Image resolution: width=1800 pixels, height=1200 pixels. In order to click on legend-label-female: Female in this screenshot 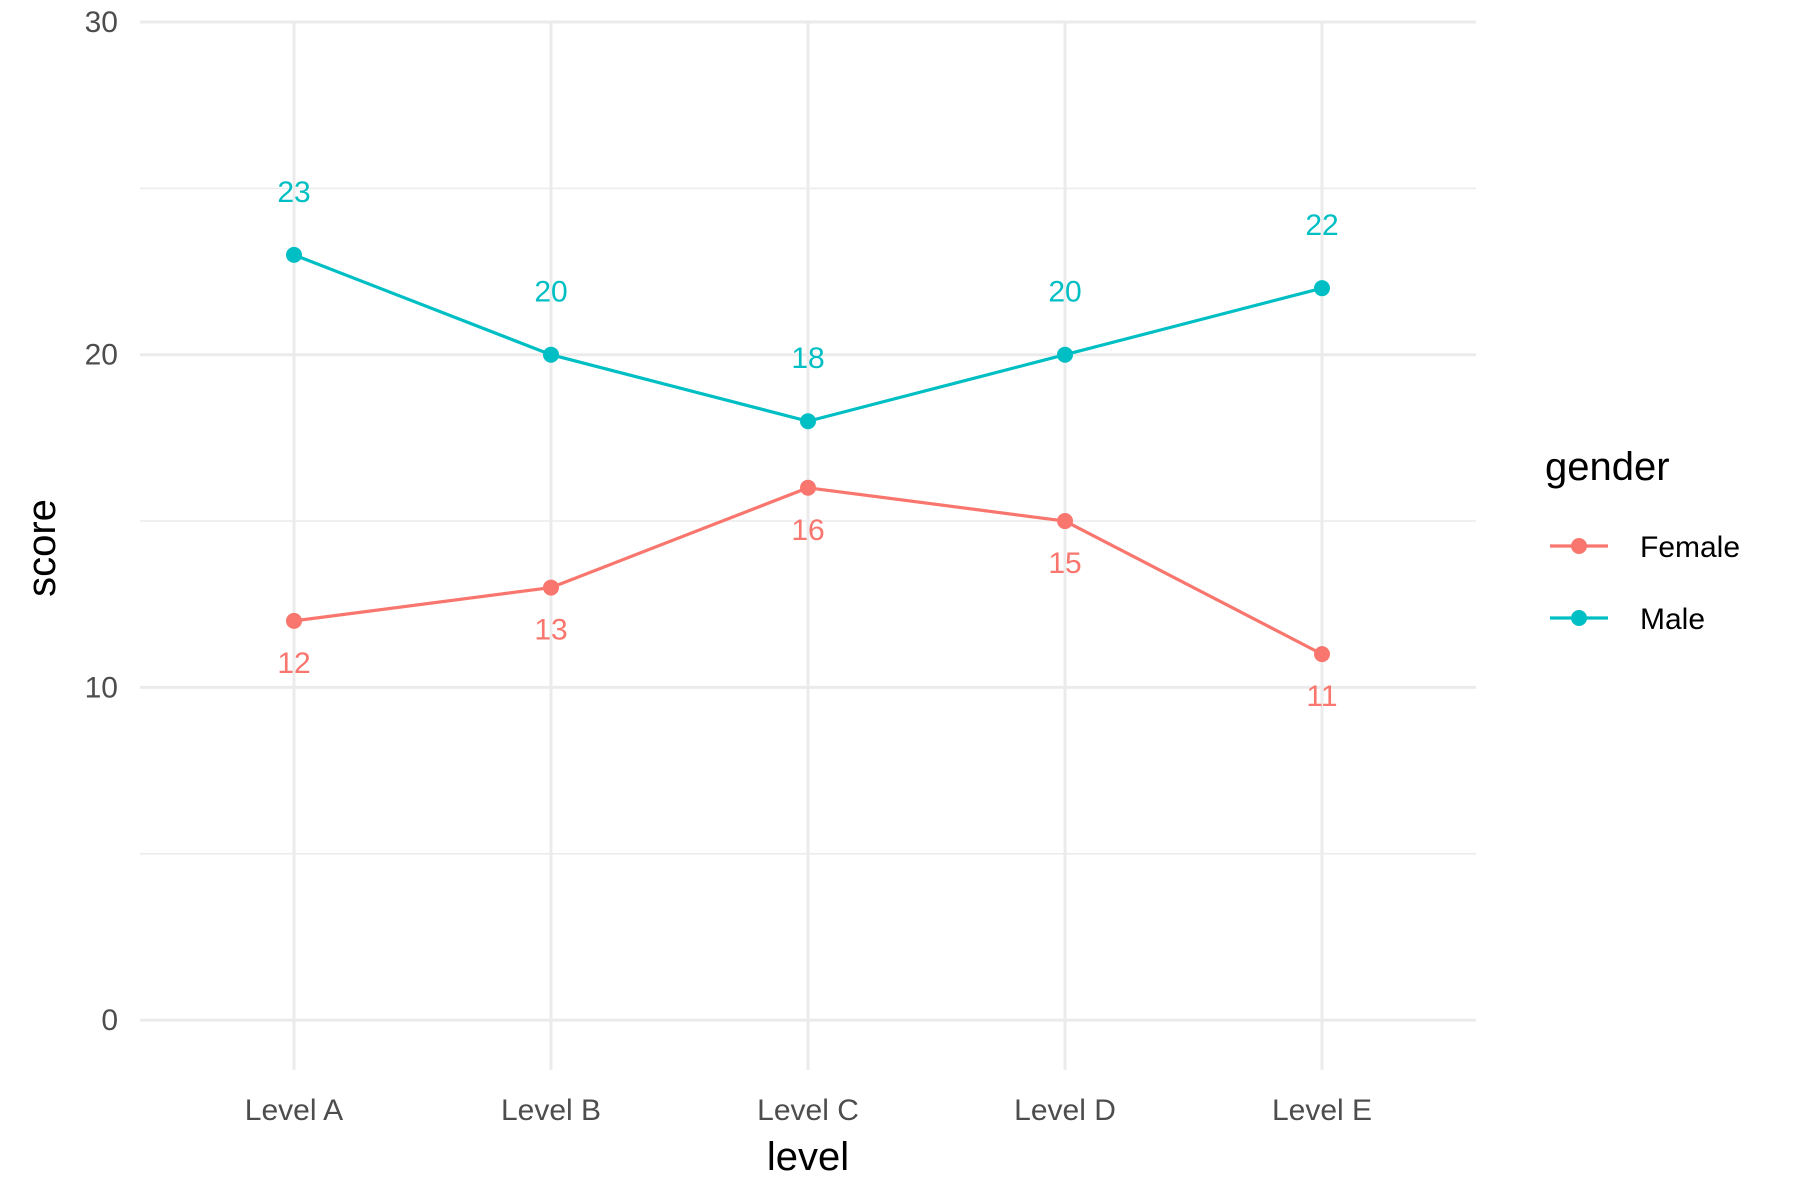, I will do `click(1690, 547)`.